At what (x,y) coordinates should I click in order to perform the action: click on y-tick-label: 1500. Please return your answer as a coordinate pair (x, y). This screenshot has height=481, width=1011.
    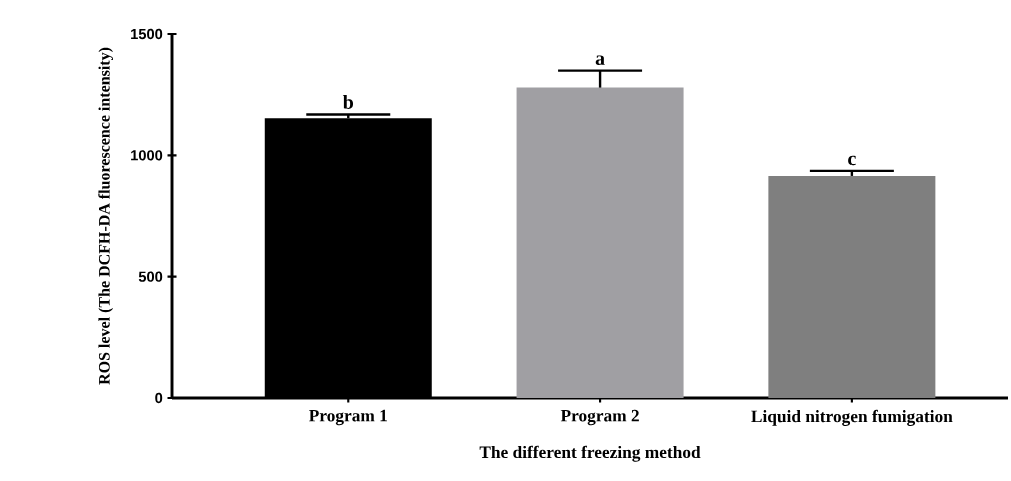
    Looking at the image, I should click on (147, 34).